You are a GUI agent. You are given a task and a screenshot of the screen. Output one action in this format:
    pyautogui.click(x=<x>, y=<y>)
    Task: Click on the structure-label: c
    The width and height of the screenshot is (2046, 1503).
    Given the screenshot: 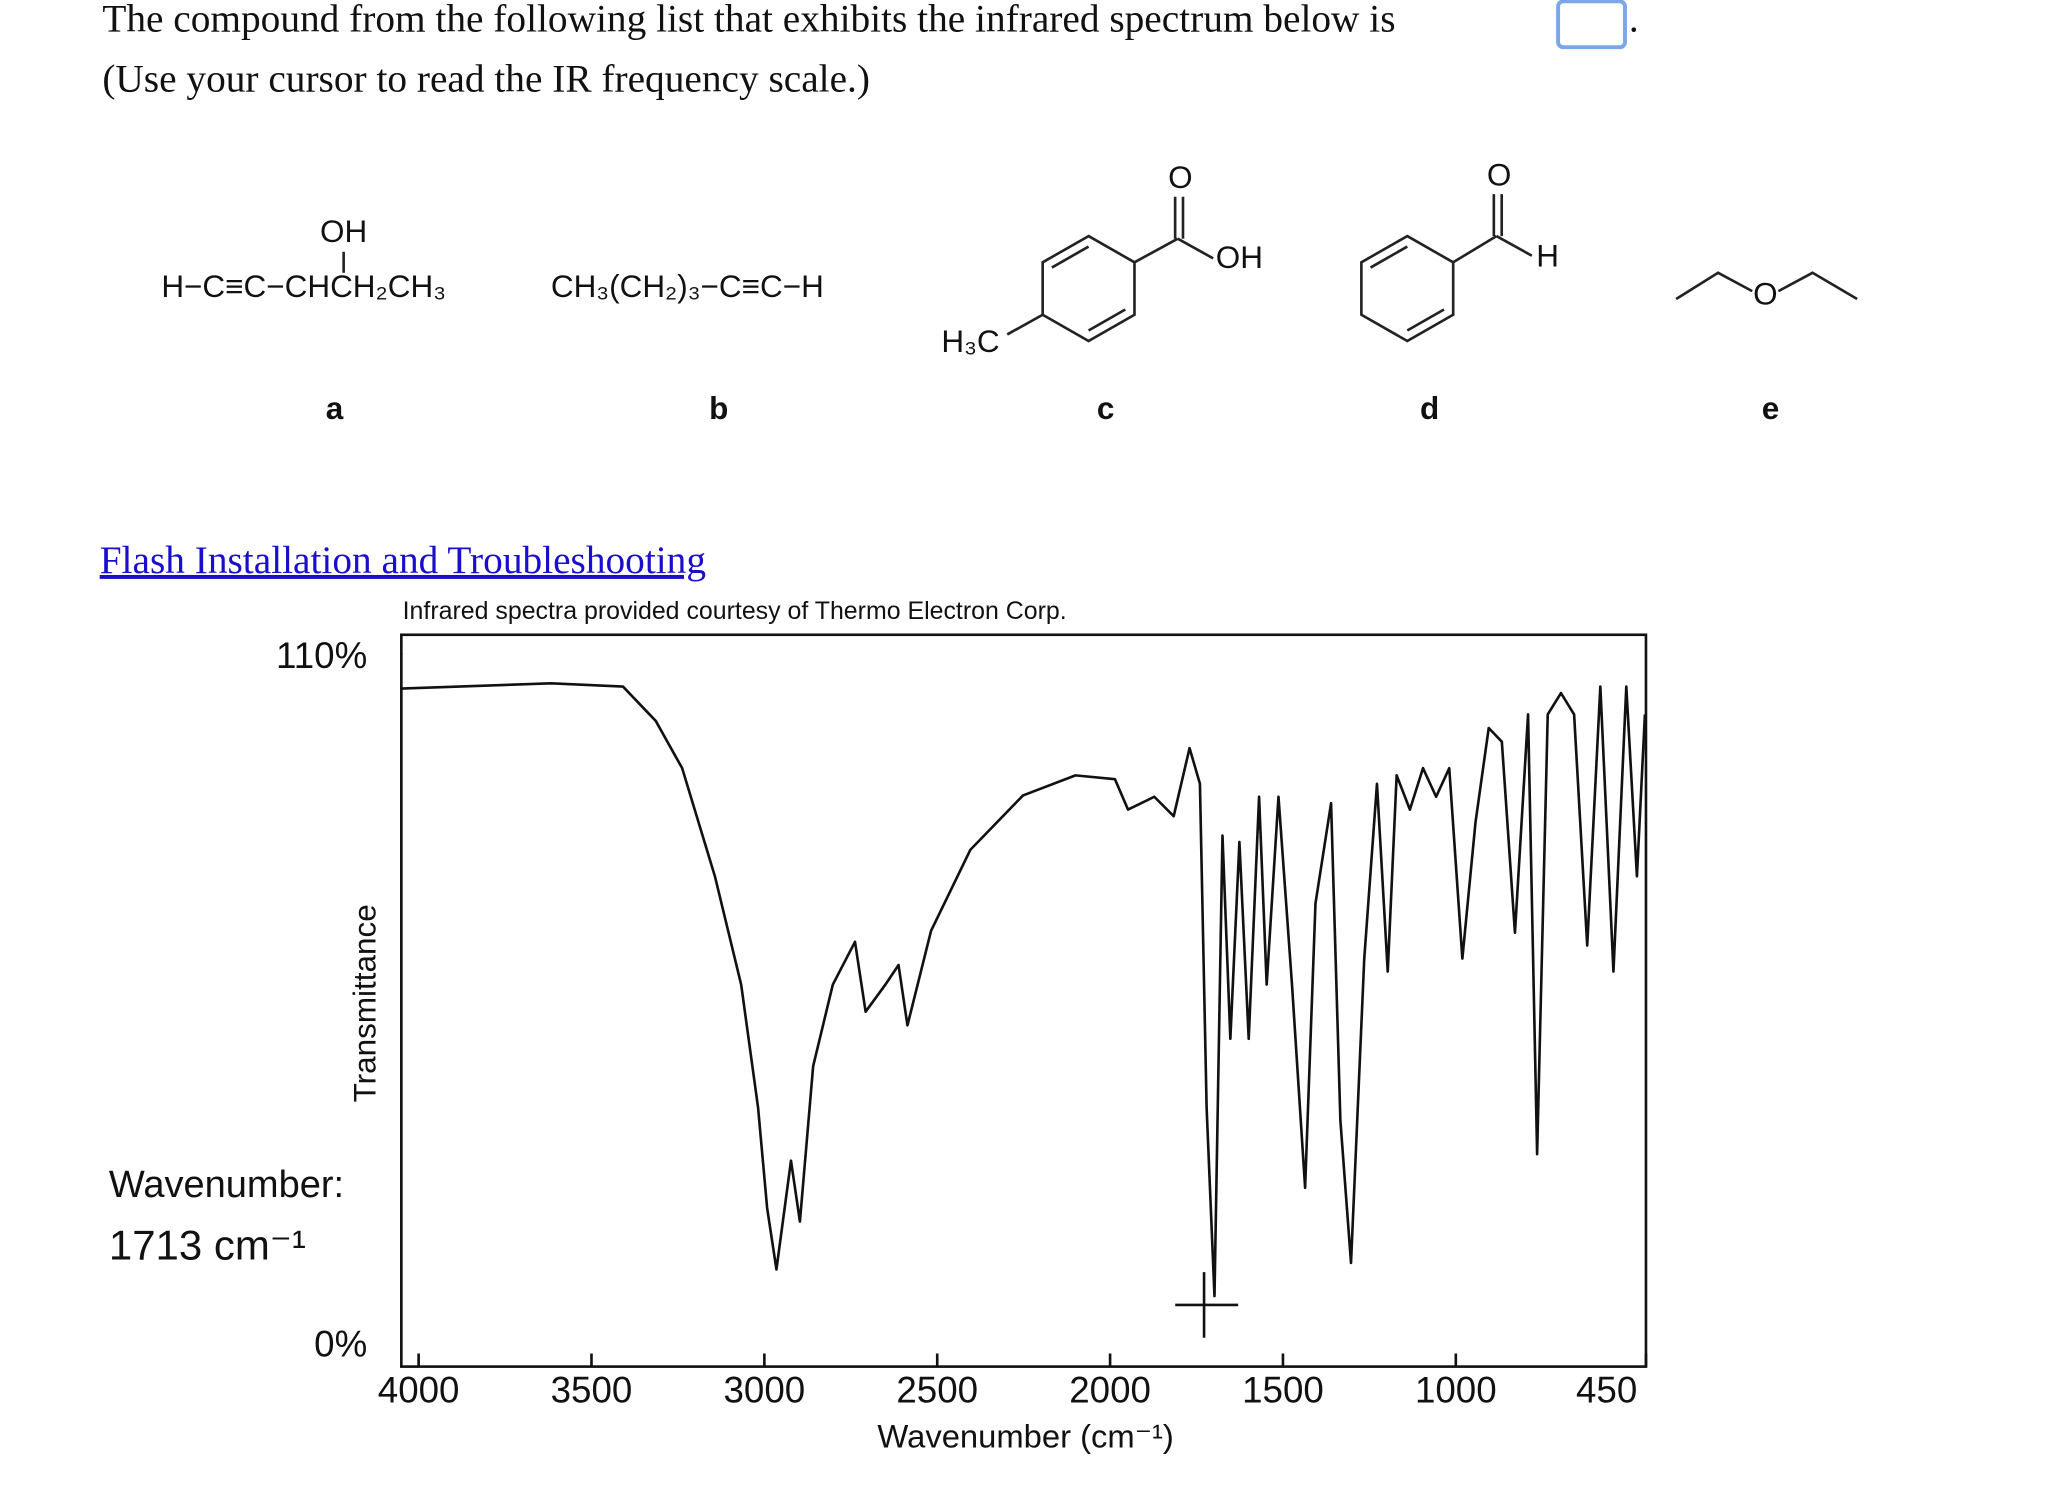 What is the action you would take?
    pyautogui.click(x=1106, y=408)
    